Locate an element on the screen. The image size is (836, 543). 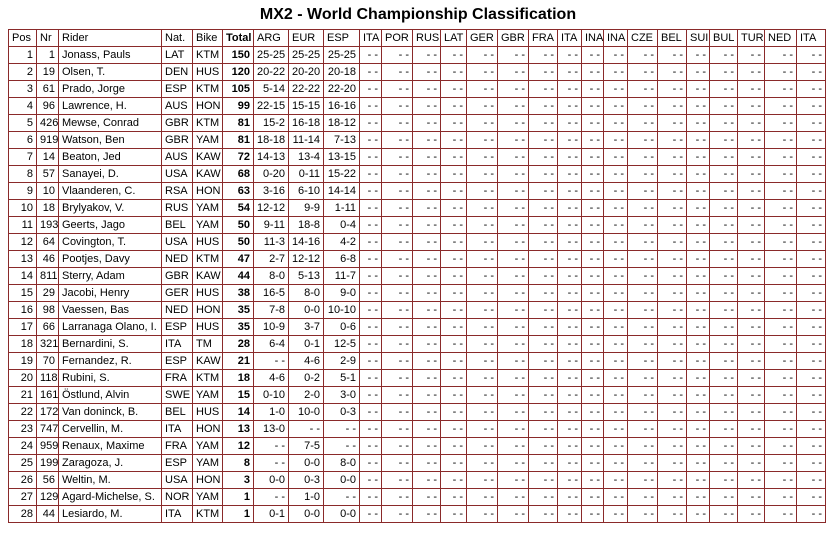
table-cell: 1-11 is located at coordinates (341, 208).